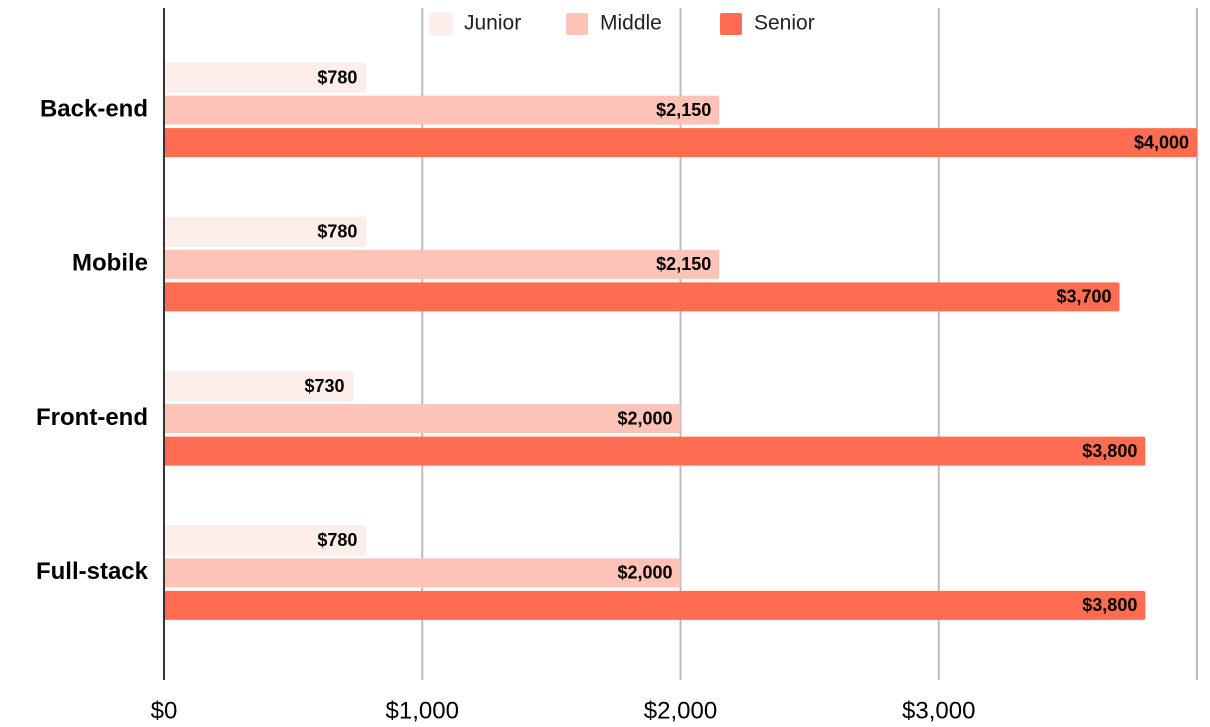 This screenshot has width=1210, height=727. I want to click on category-label: Back-end, so click(94, 108).